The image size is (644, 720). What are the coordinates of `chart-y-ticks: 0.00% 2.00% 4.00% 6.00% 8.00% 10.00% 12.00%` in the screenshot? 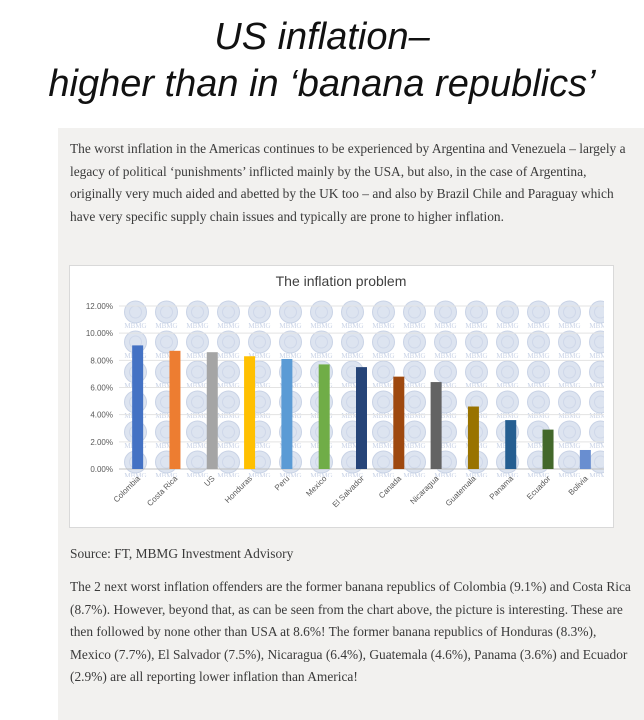 It's located at (99, 388).